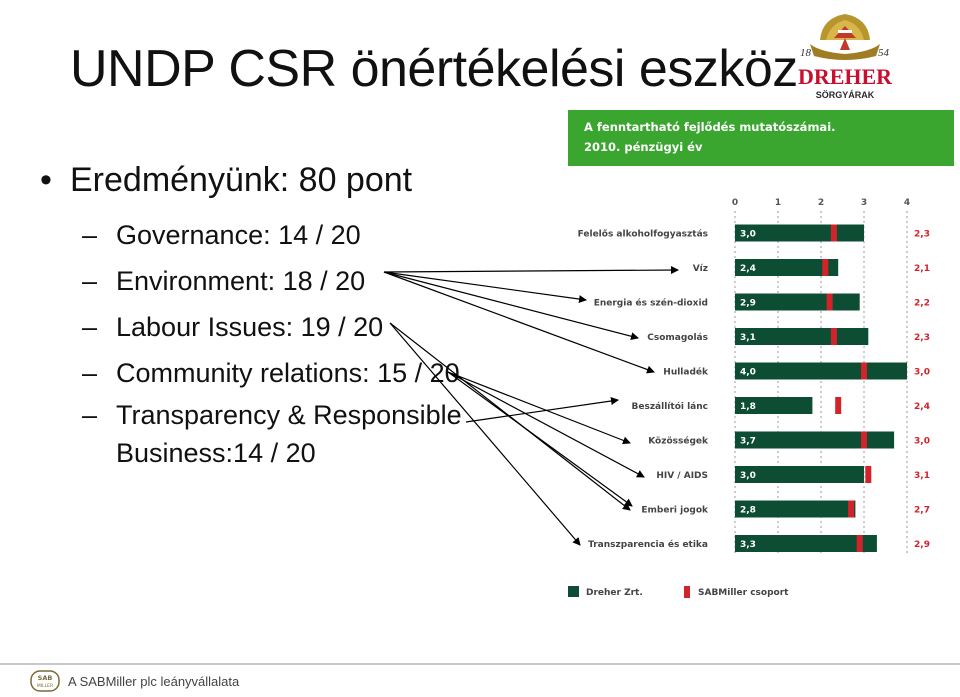 The height and width of the screenshot is (697, 960). Describe the element at coordinates (687, 592) in the screenshot. I see `legend-swatch-sabmiller` at that location.